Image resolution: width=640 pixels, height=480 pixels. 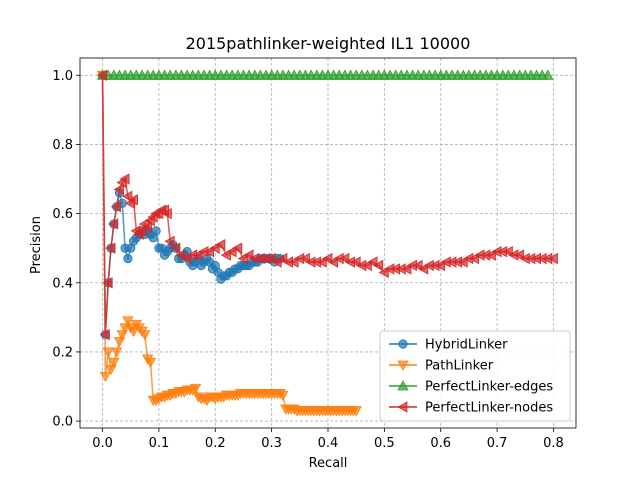 What do you see at coordinates (553, 443) in the screenshot?
I see `x-tick-label: 0.8` at bounding box center [553, 443].